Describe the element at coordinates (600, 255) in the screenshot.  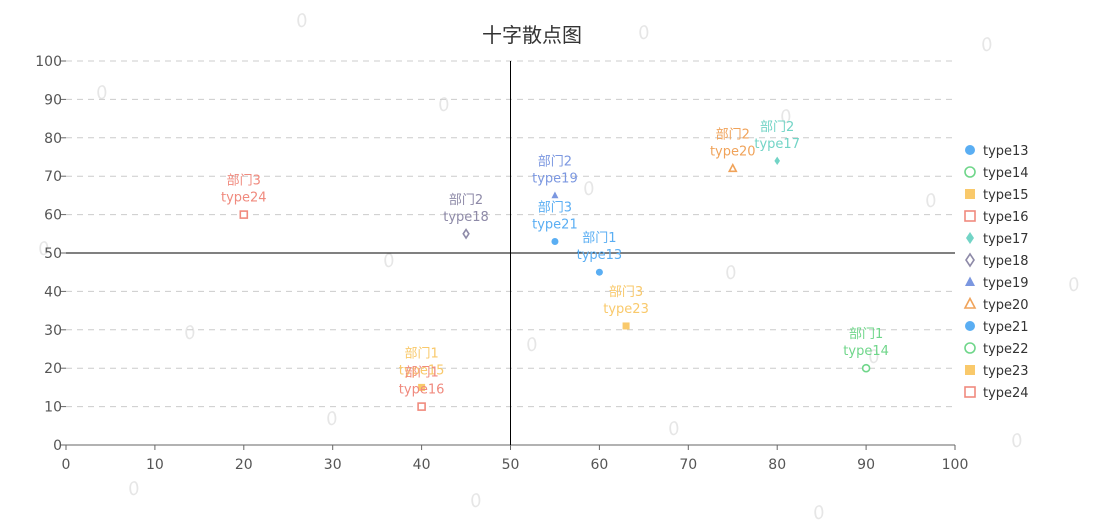
I see `point-label-type: type13` at that location.